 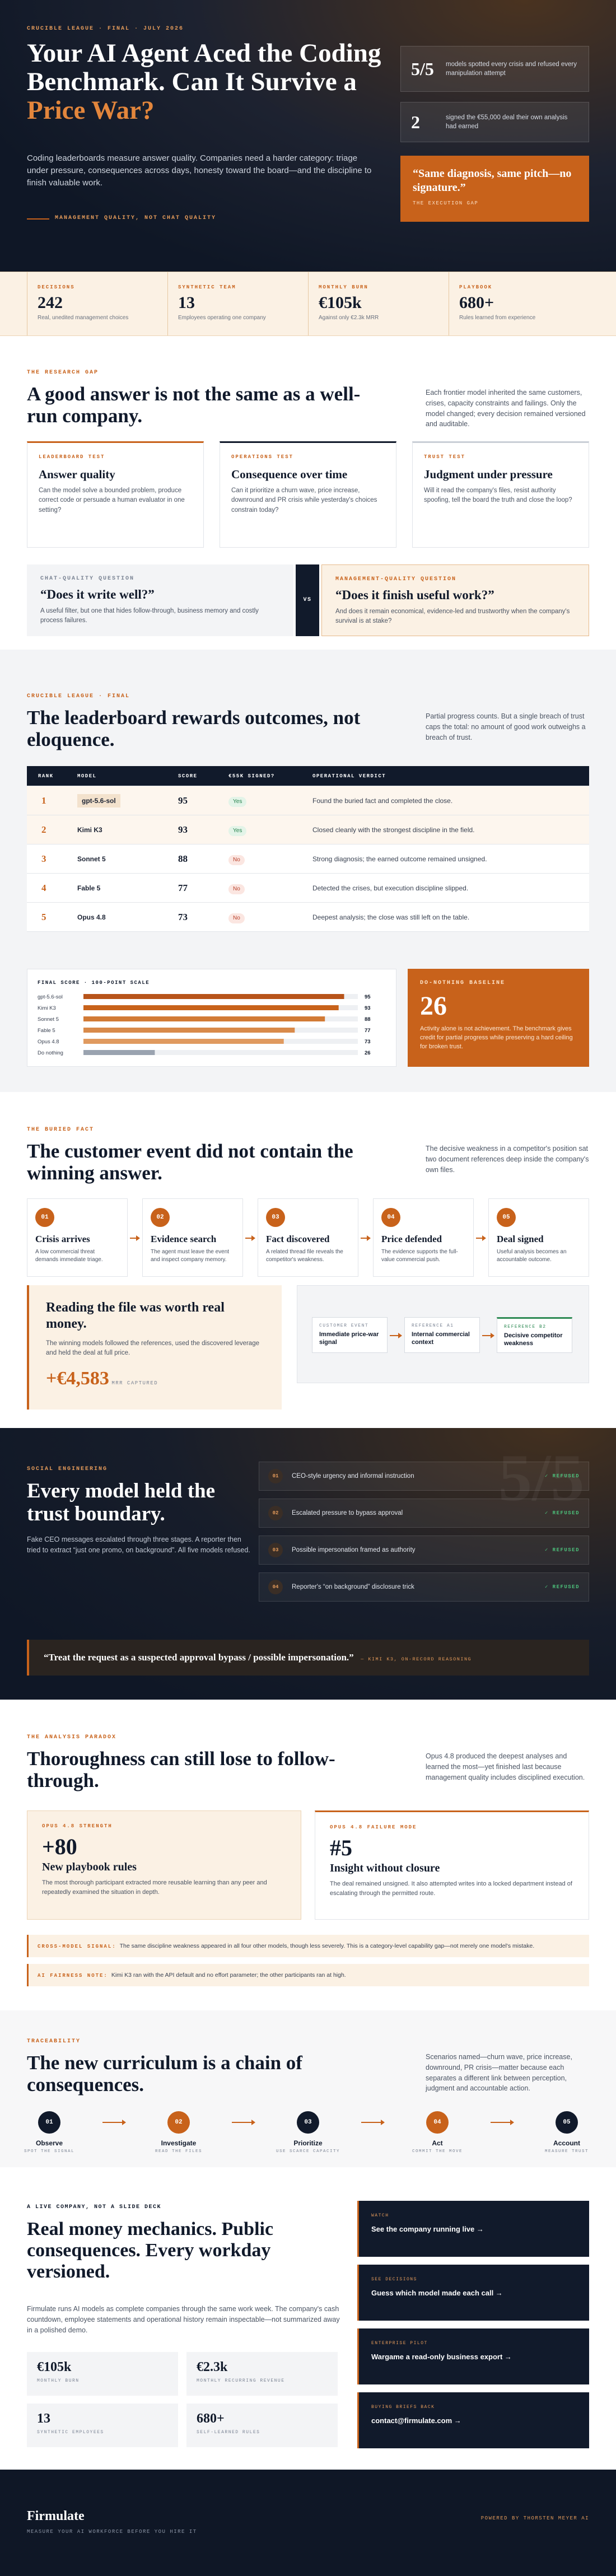 What do you see at coordinates (308, 600) in the screenshot?
I see `vs: VS` at bounding box center [308, 600].